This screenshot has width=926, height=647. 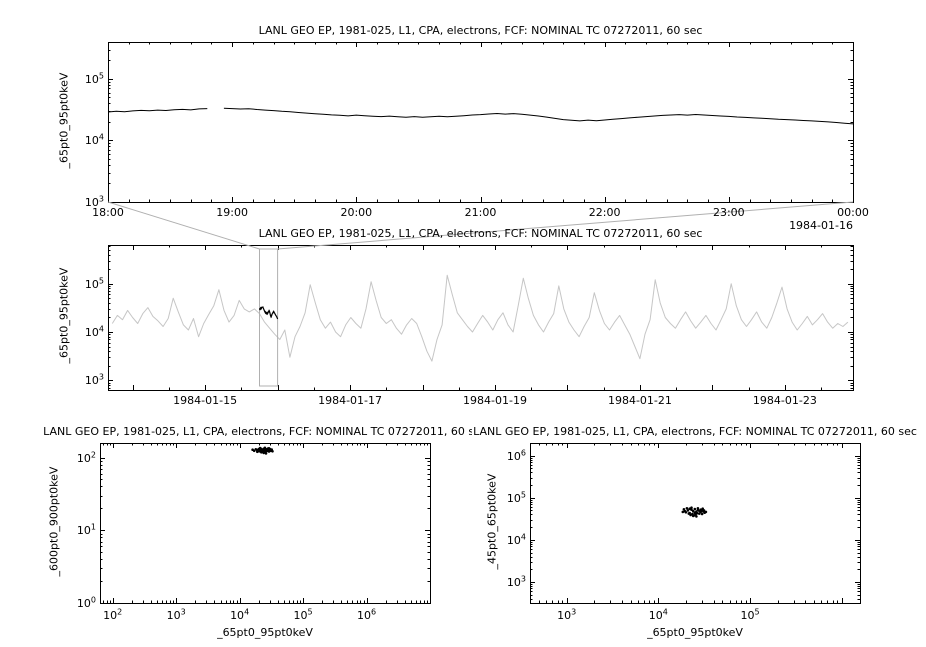 I want to click on zoom-connector-left, so click(x=183, y=225).